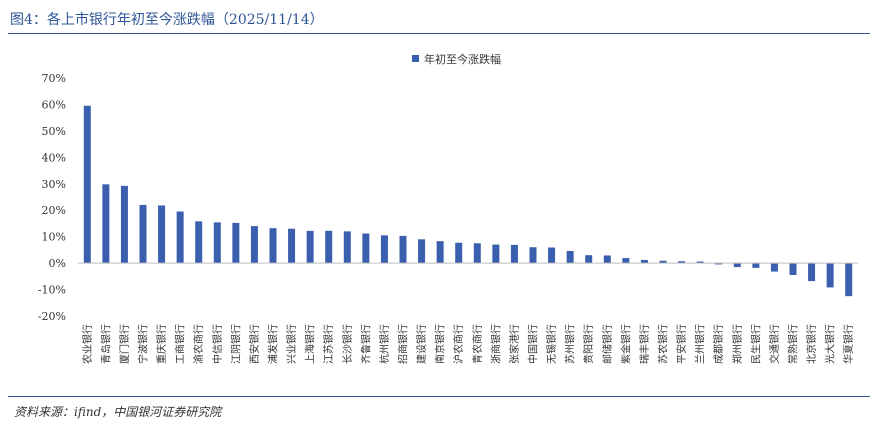 Image resolution: width=875 pixels, height=431 pixels. What do you see at coordinates (180, 344) in the screenshot?
I see `x-tick-label: 工商银行` at bounding box center [180, 344].